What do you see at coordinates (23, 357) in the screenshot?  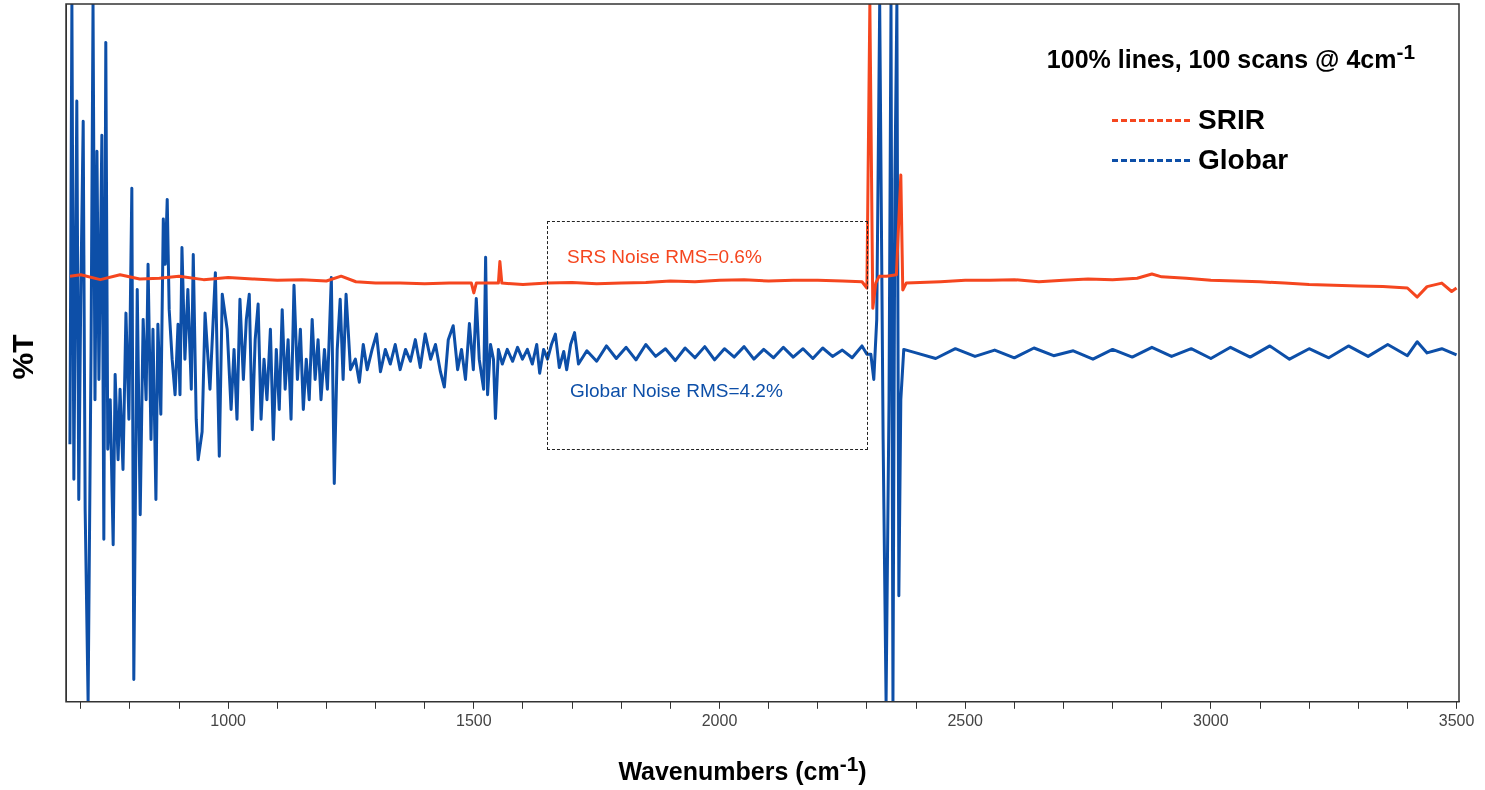 I see `y-axis-title: %T` at bounding box center [23, 357].